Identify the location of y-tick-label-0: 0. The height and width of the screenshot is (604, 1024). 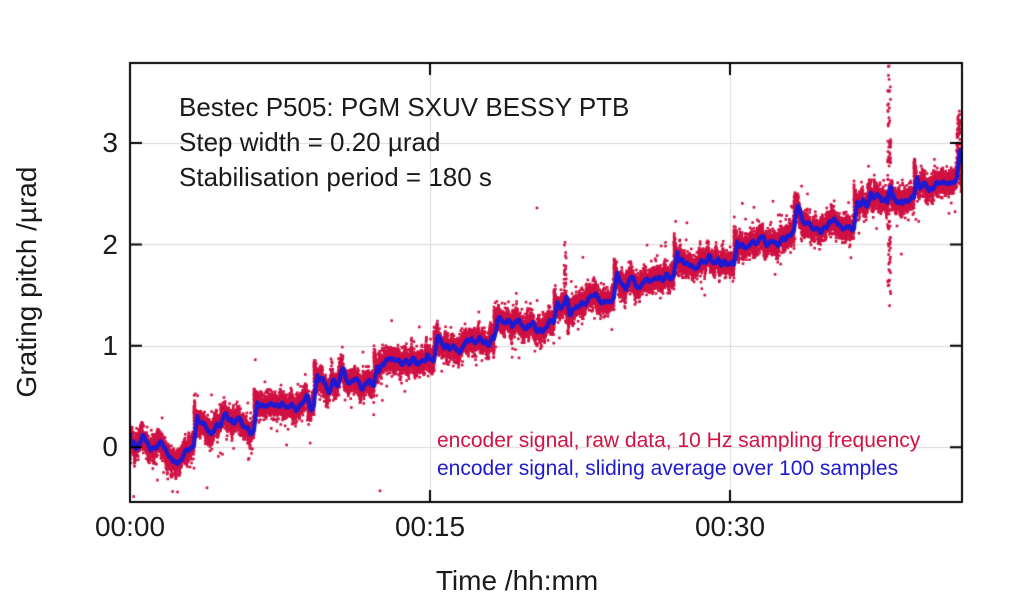
(110, 446).